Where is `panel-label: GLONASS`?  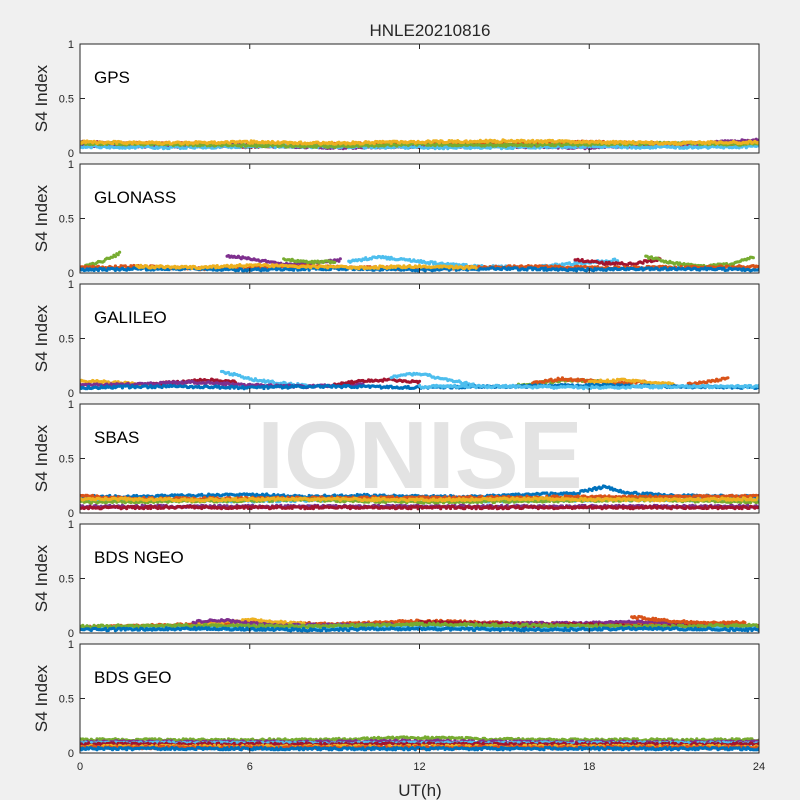 panel-label: GLONASS is located at coordinates (135, 197).